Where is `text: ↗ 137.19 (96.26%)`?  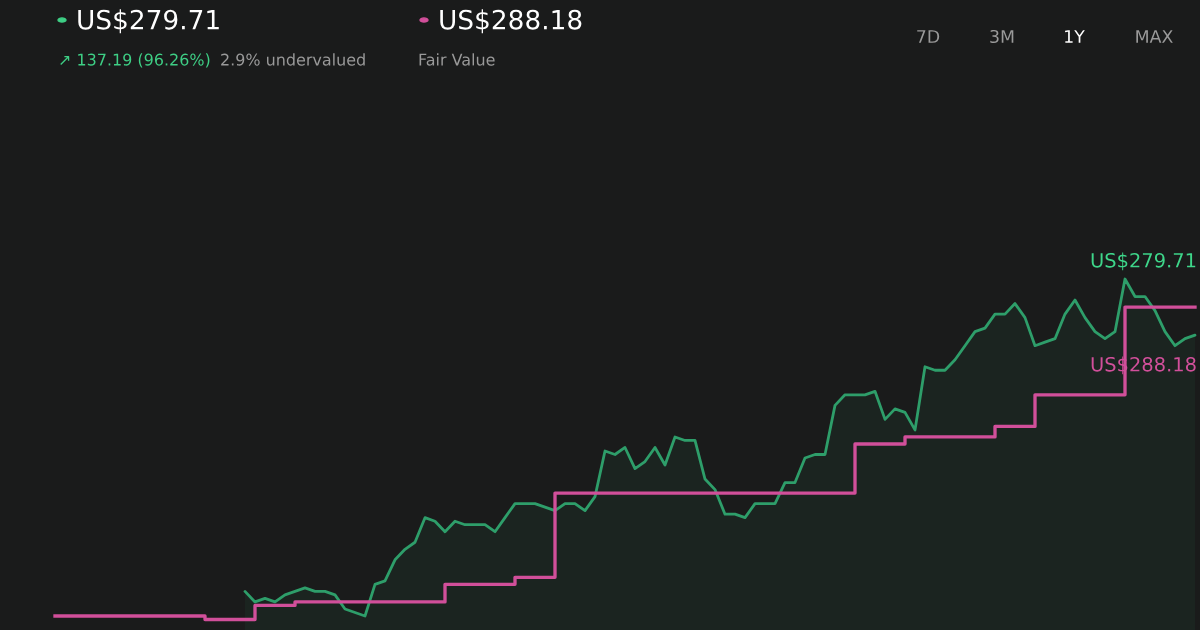
text: ↗ 137.19 (96.26%) is located at coordinates (135, 60).